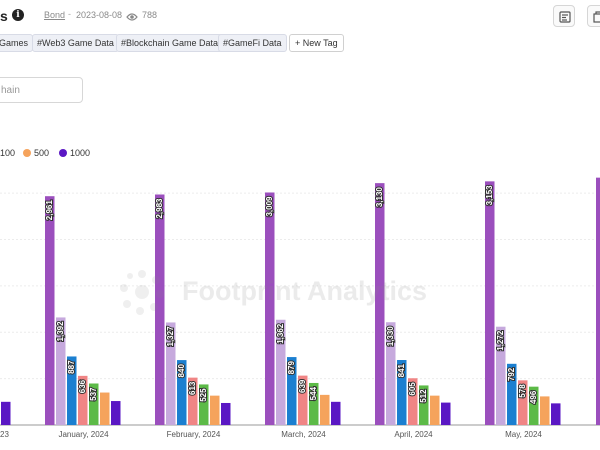  What do you see at coordinates (10, 90) in the screenshot?
I see `chain-filter-value: hain` at bounding box center [10, 90].